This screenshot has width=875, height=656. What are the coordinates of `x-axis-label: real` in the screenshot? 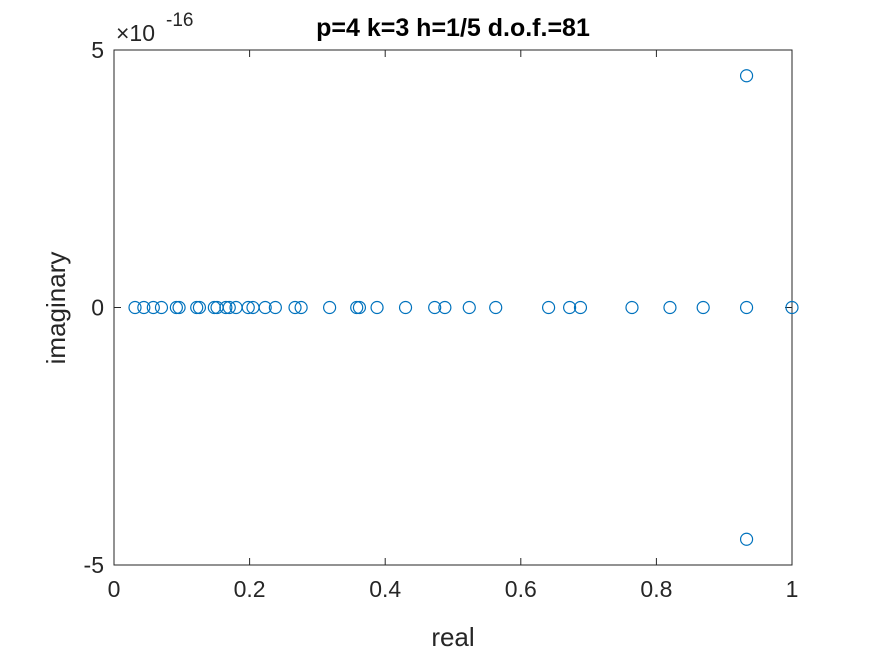 It's located at (452, 637).